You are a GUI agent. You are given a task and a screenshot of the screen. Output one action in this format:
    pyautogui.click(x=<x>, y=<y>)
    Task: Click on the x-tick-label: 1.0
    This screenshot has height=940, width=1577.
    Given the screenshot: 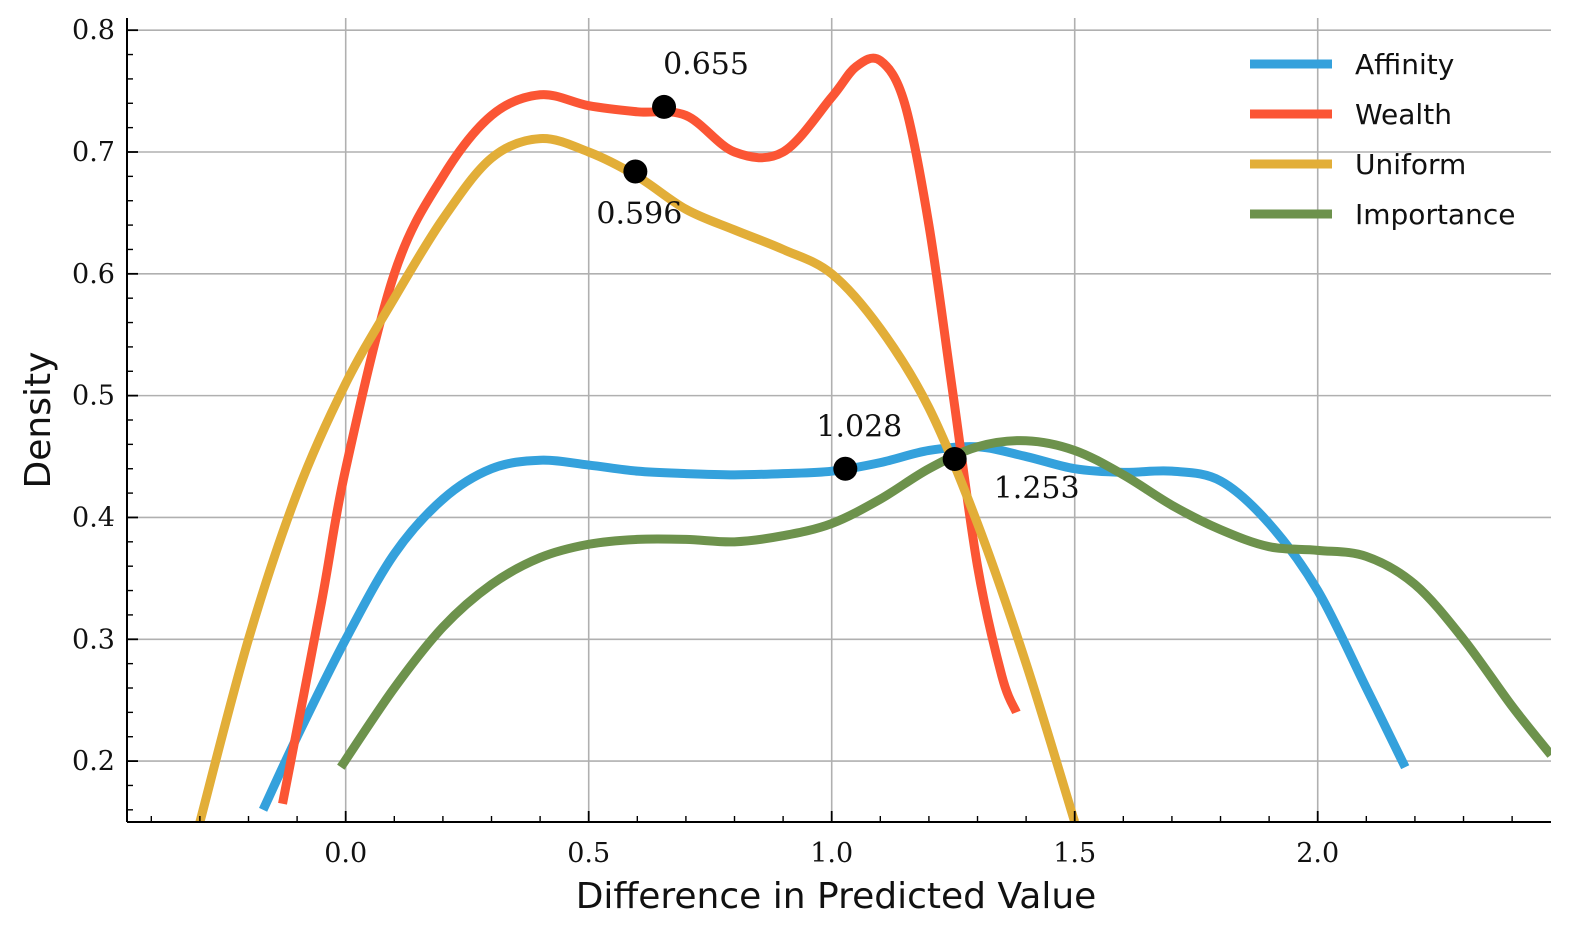 What is the action you would take?
    pyautogui.click(x=831, y=853)
    